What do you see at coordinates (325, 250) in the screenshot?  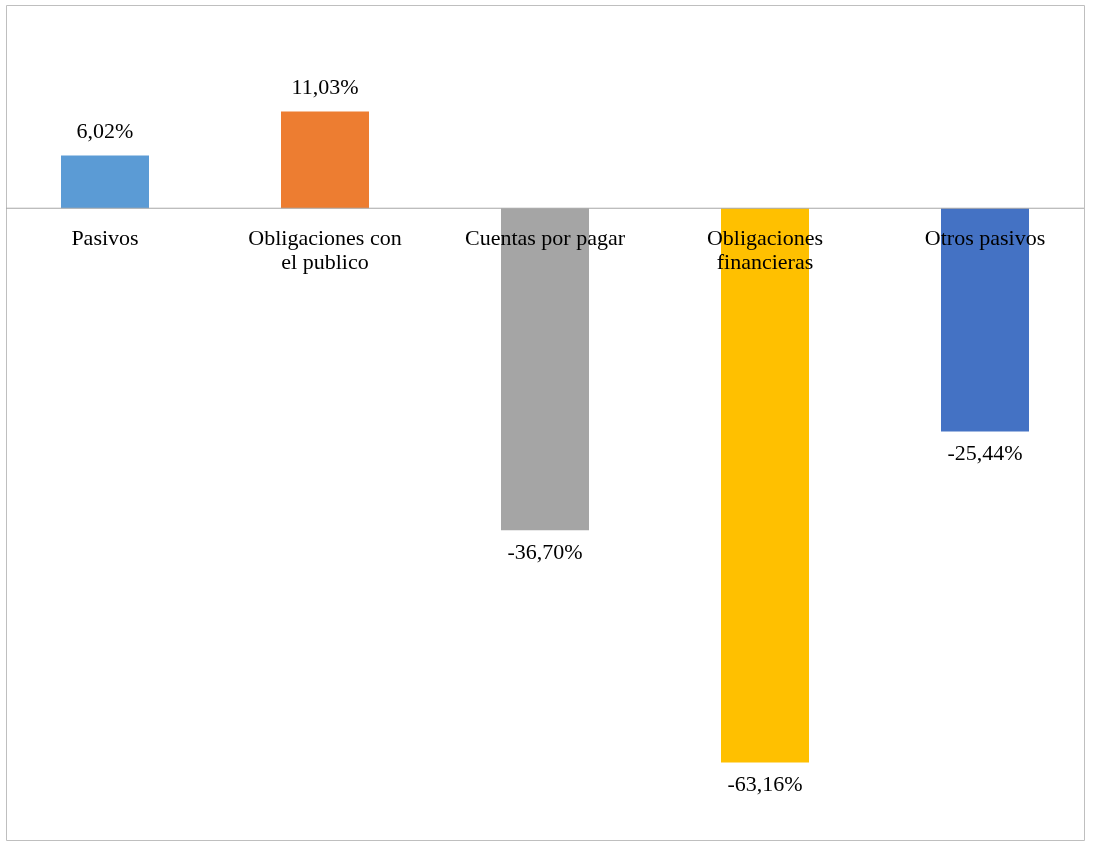 I see `x-tick-label: Obligaciones con el publico` at bounding box center [325, 250].